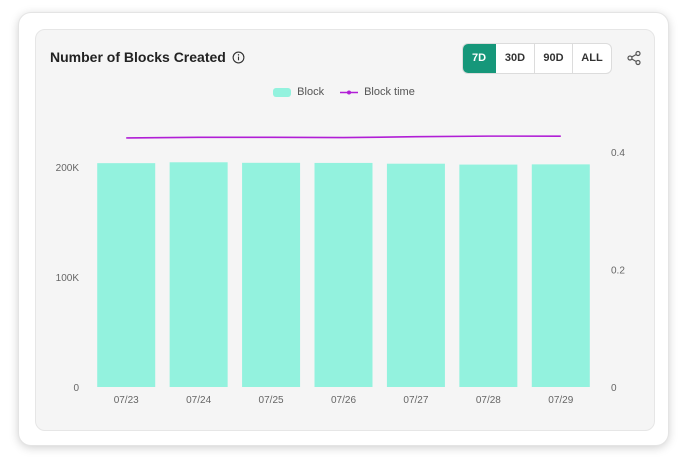 Image resolution: width=688 pixels, height=460 pixels. Describe the element at coordinates (479, 58) in the screenshot. I see `range-button-7d: 7D` at that location.